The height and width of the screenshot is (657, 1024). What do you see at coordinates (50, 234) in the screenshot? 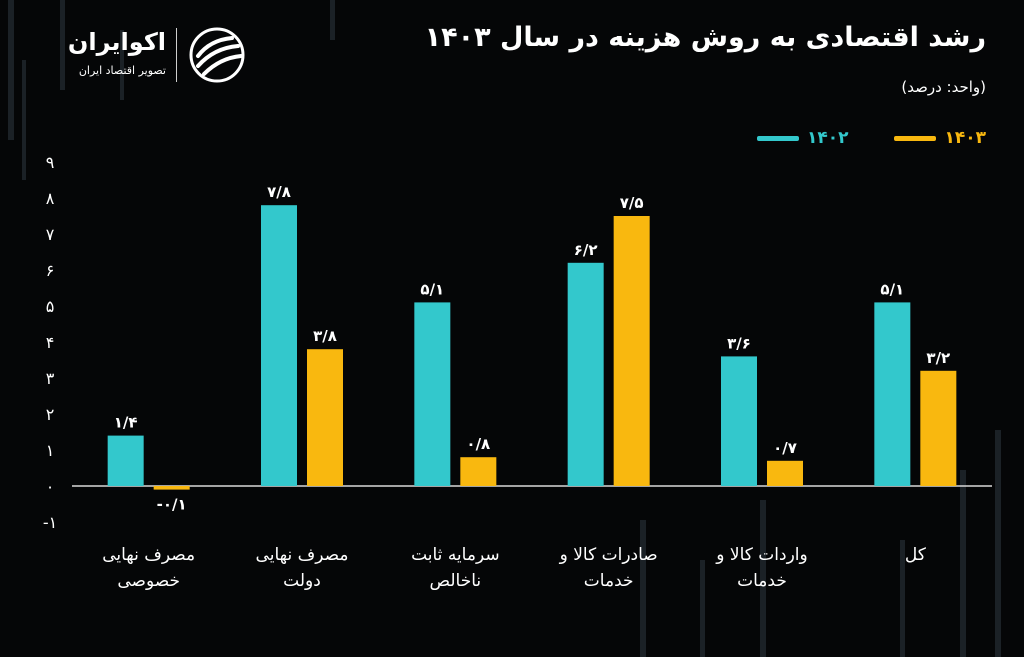
I see `y-tick-label: ۷` at bounding box center [50, 234].